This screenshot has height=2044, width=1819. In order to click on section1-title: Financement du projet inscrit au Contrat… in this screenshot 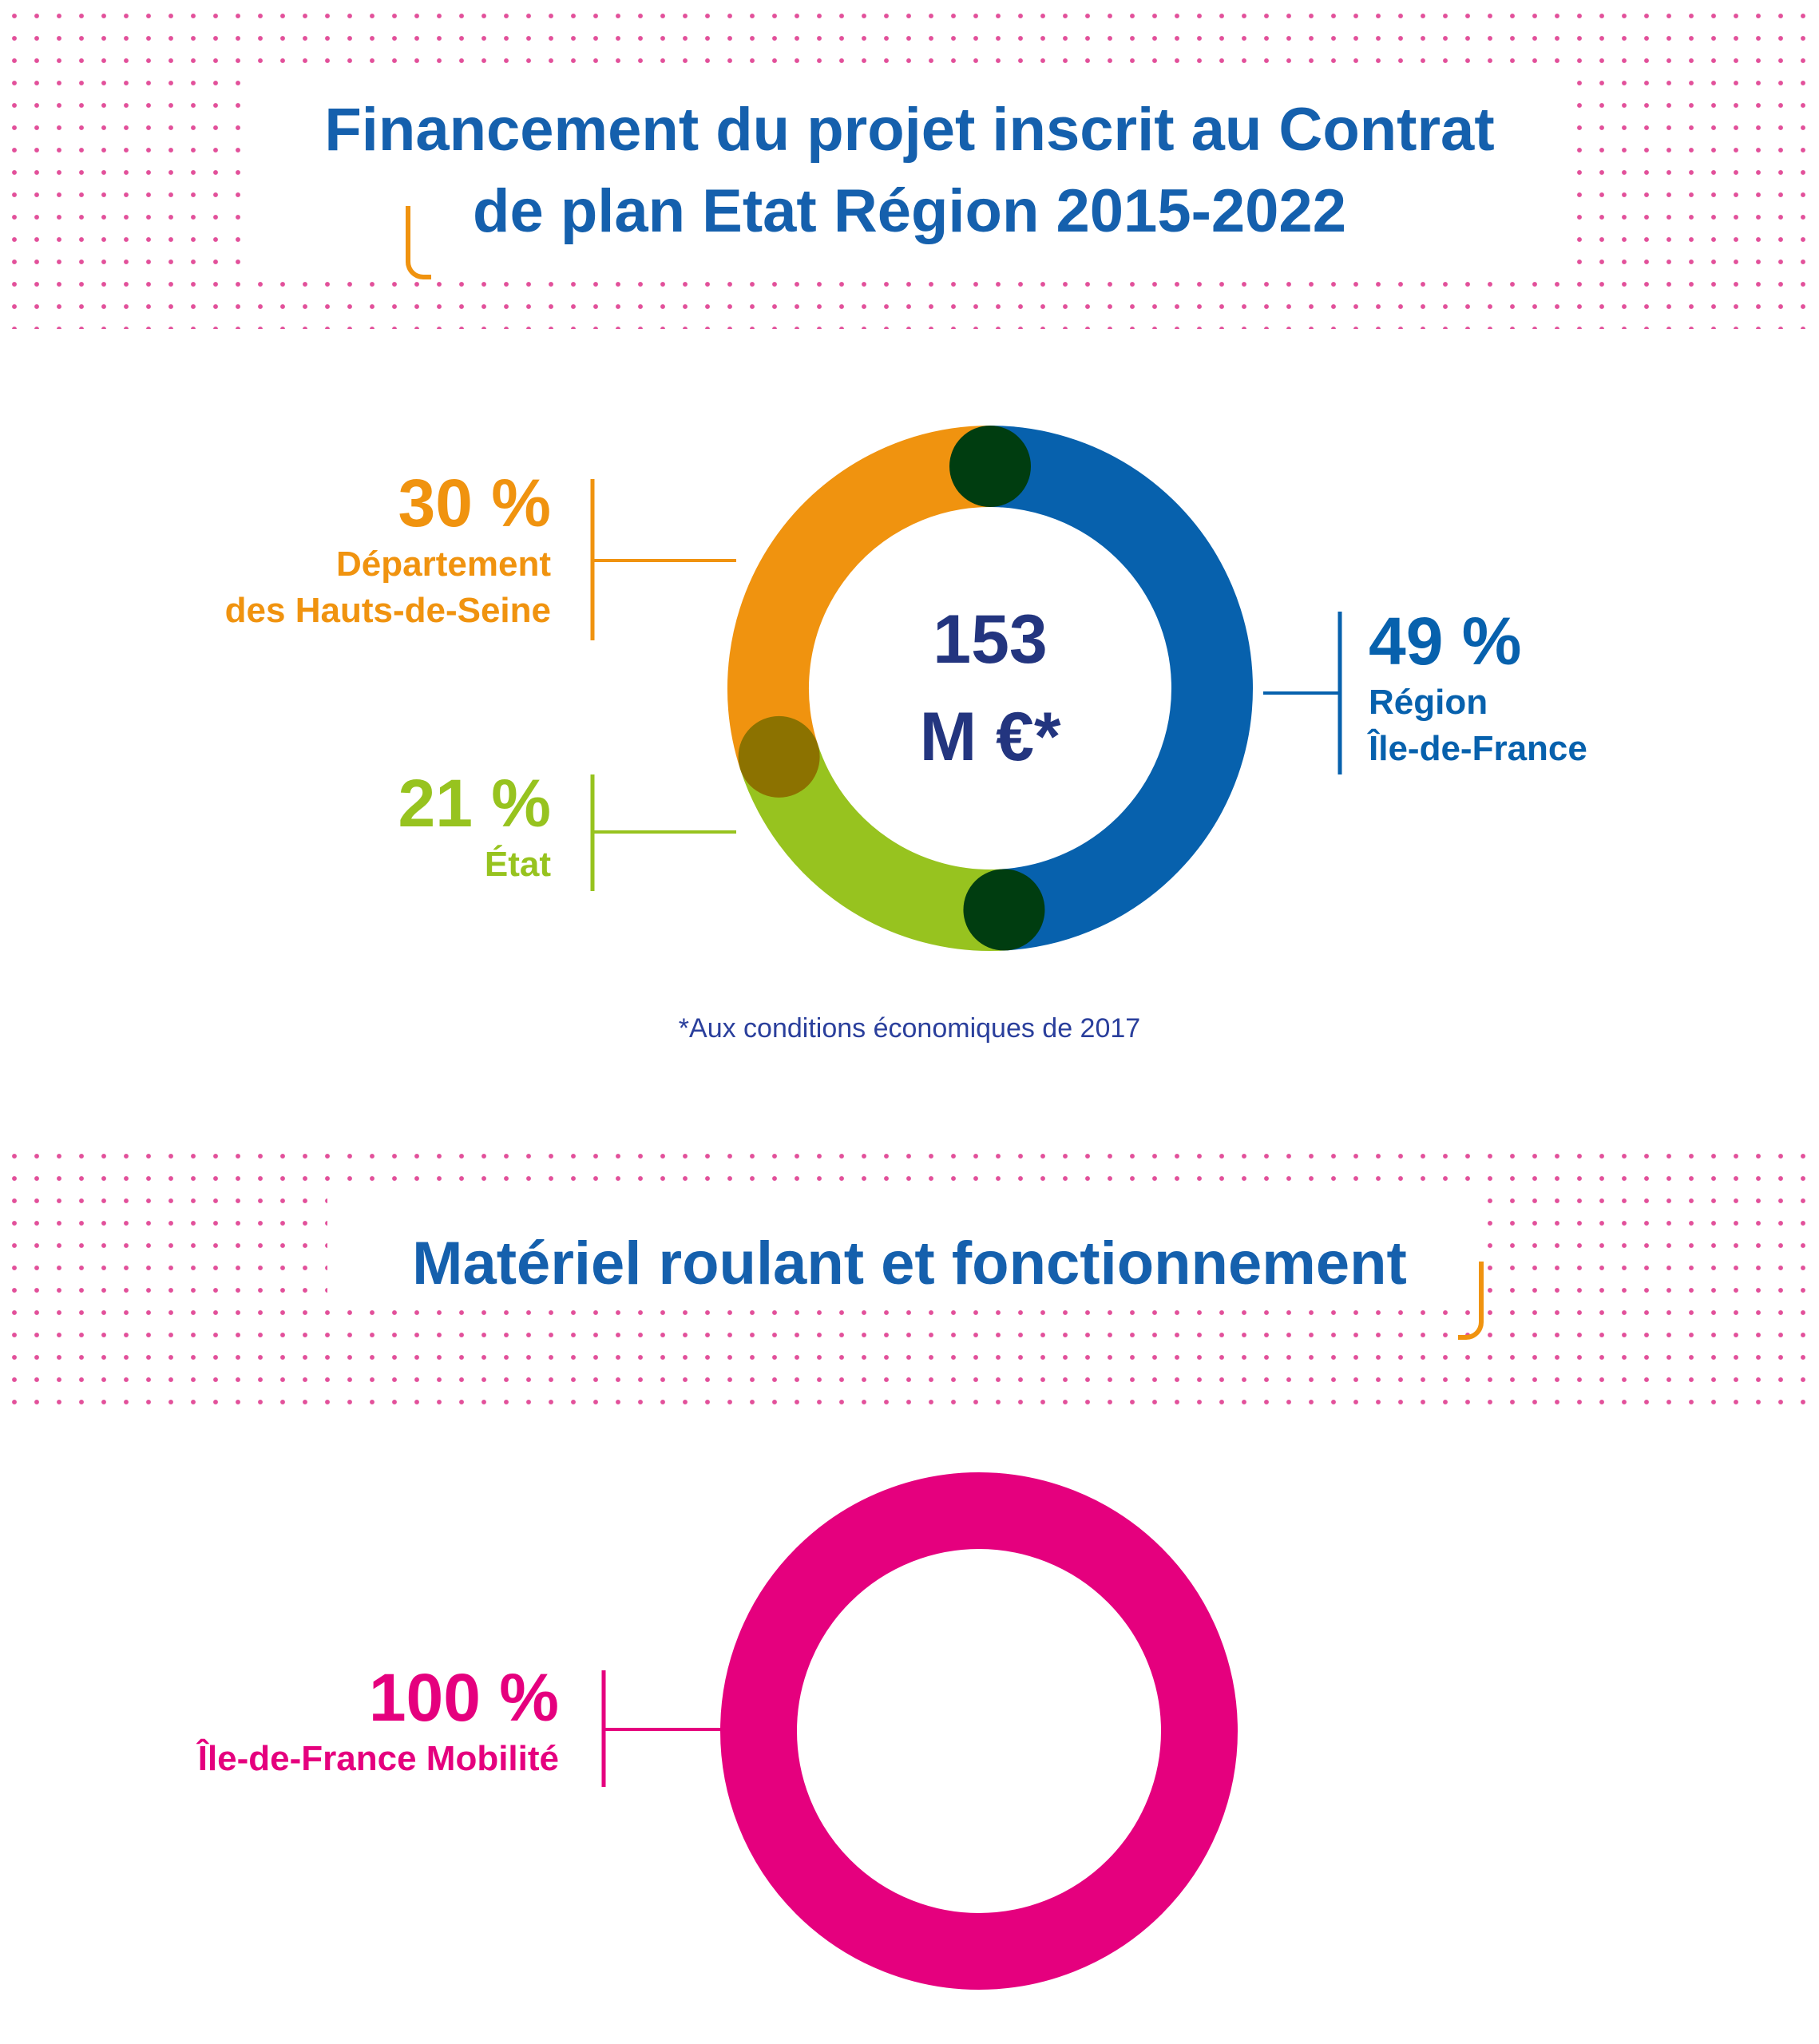, I will do `click(909, 170)`.